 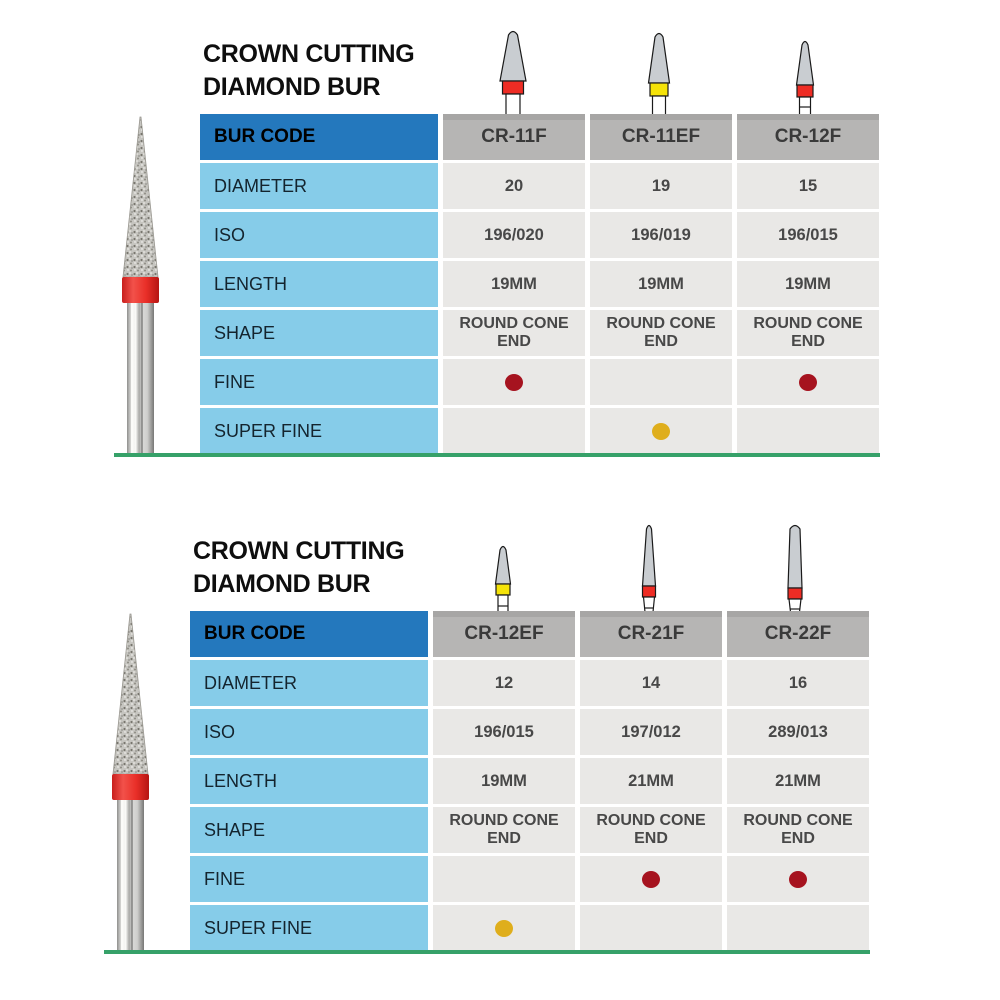 What do you see at coordinates (649, 568) in the screenshot?
I see `bur-icon-cr-21f` at bounding box center [649, 568].